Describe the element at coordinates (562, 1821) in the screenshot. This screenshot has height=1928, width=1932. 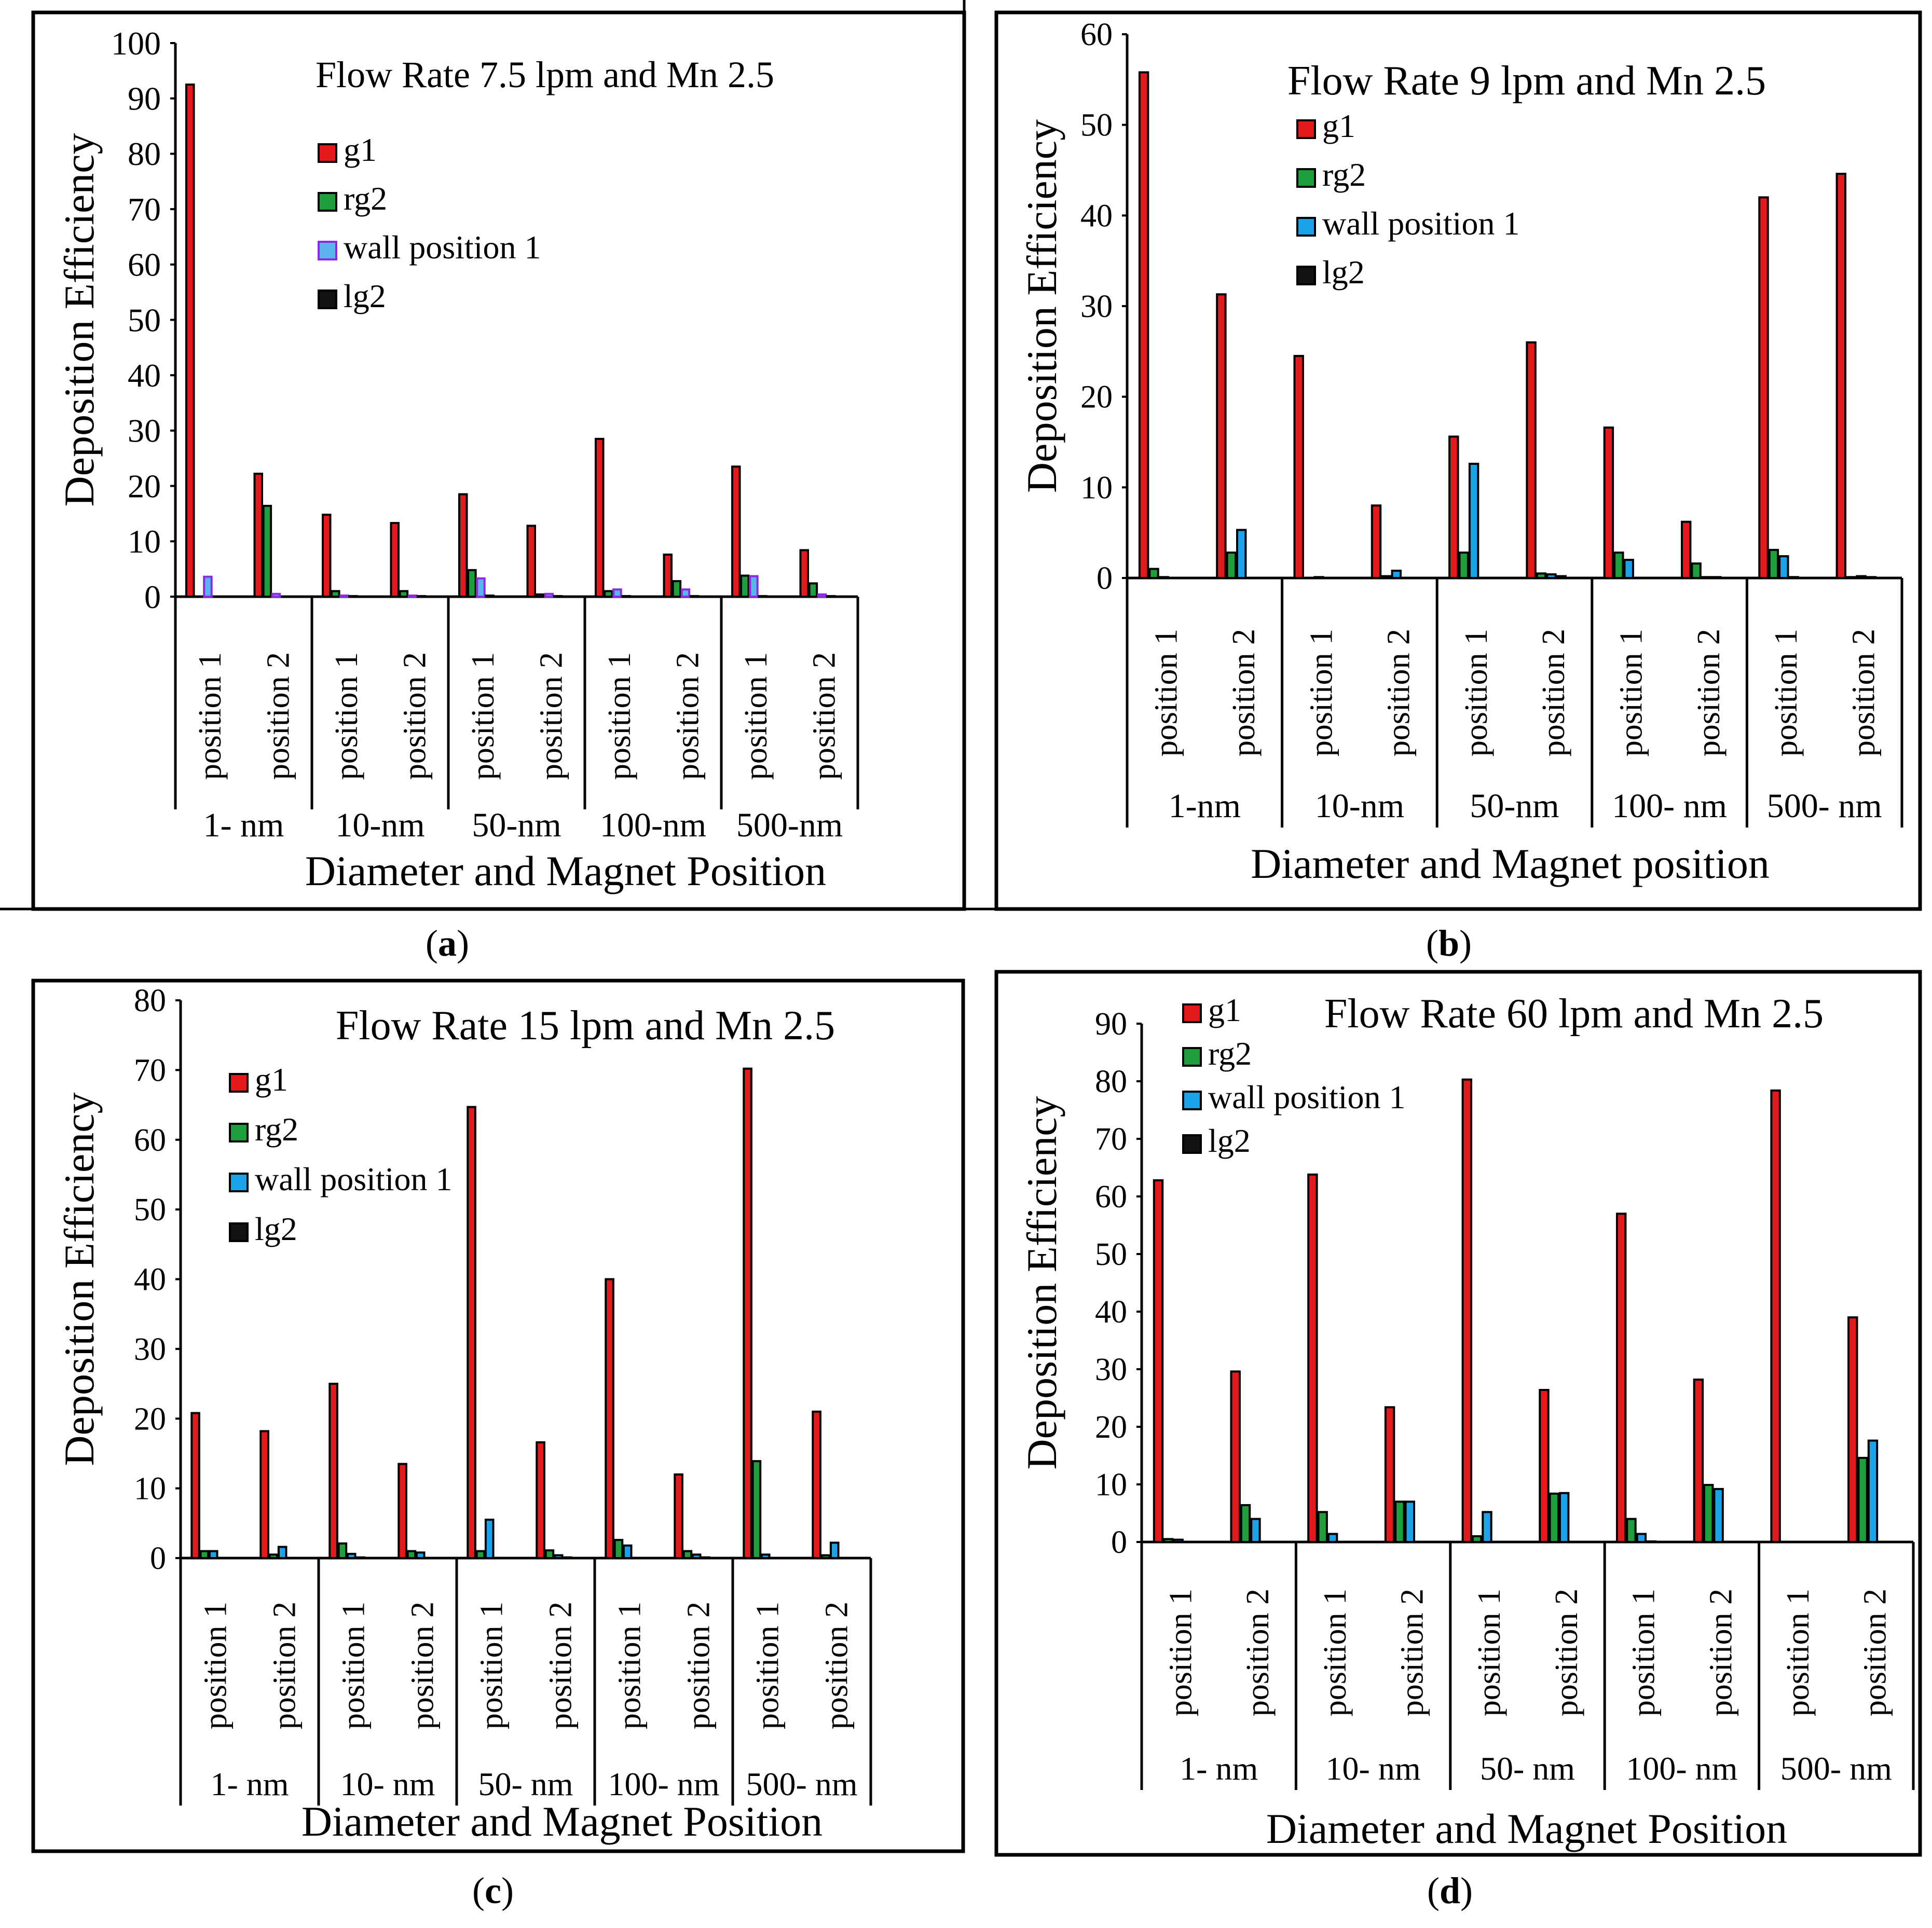
I see `panel-c-x-axis-label: Diameter and Magnet Position` at that location.